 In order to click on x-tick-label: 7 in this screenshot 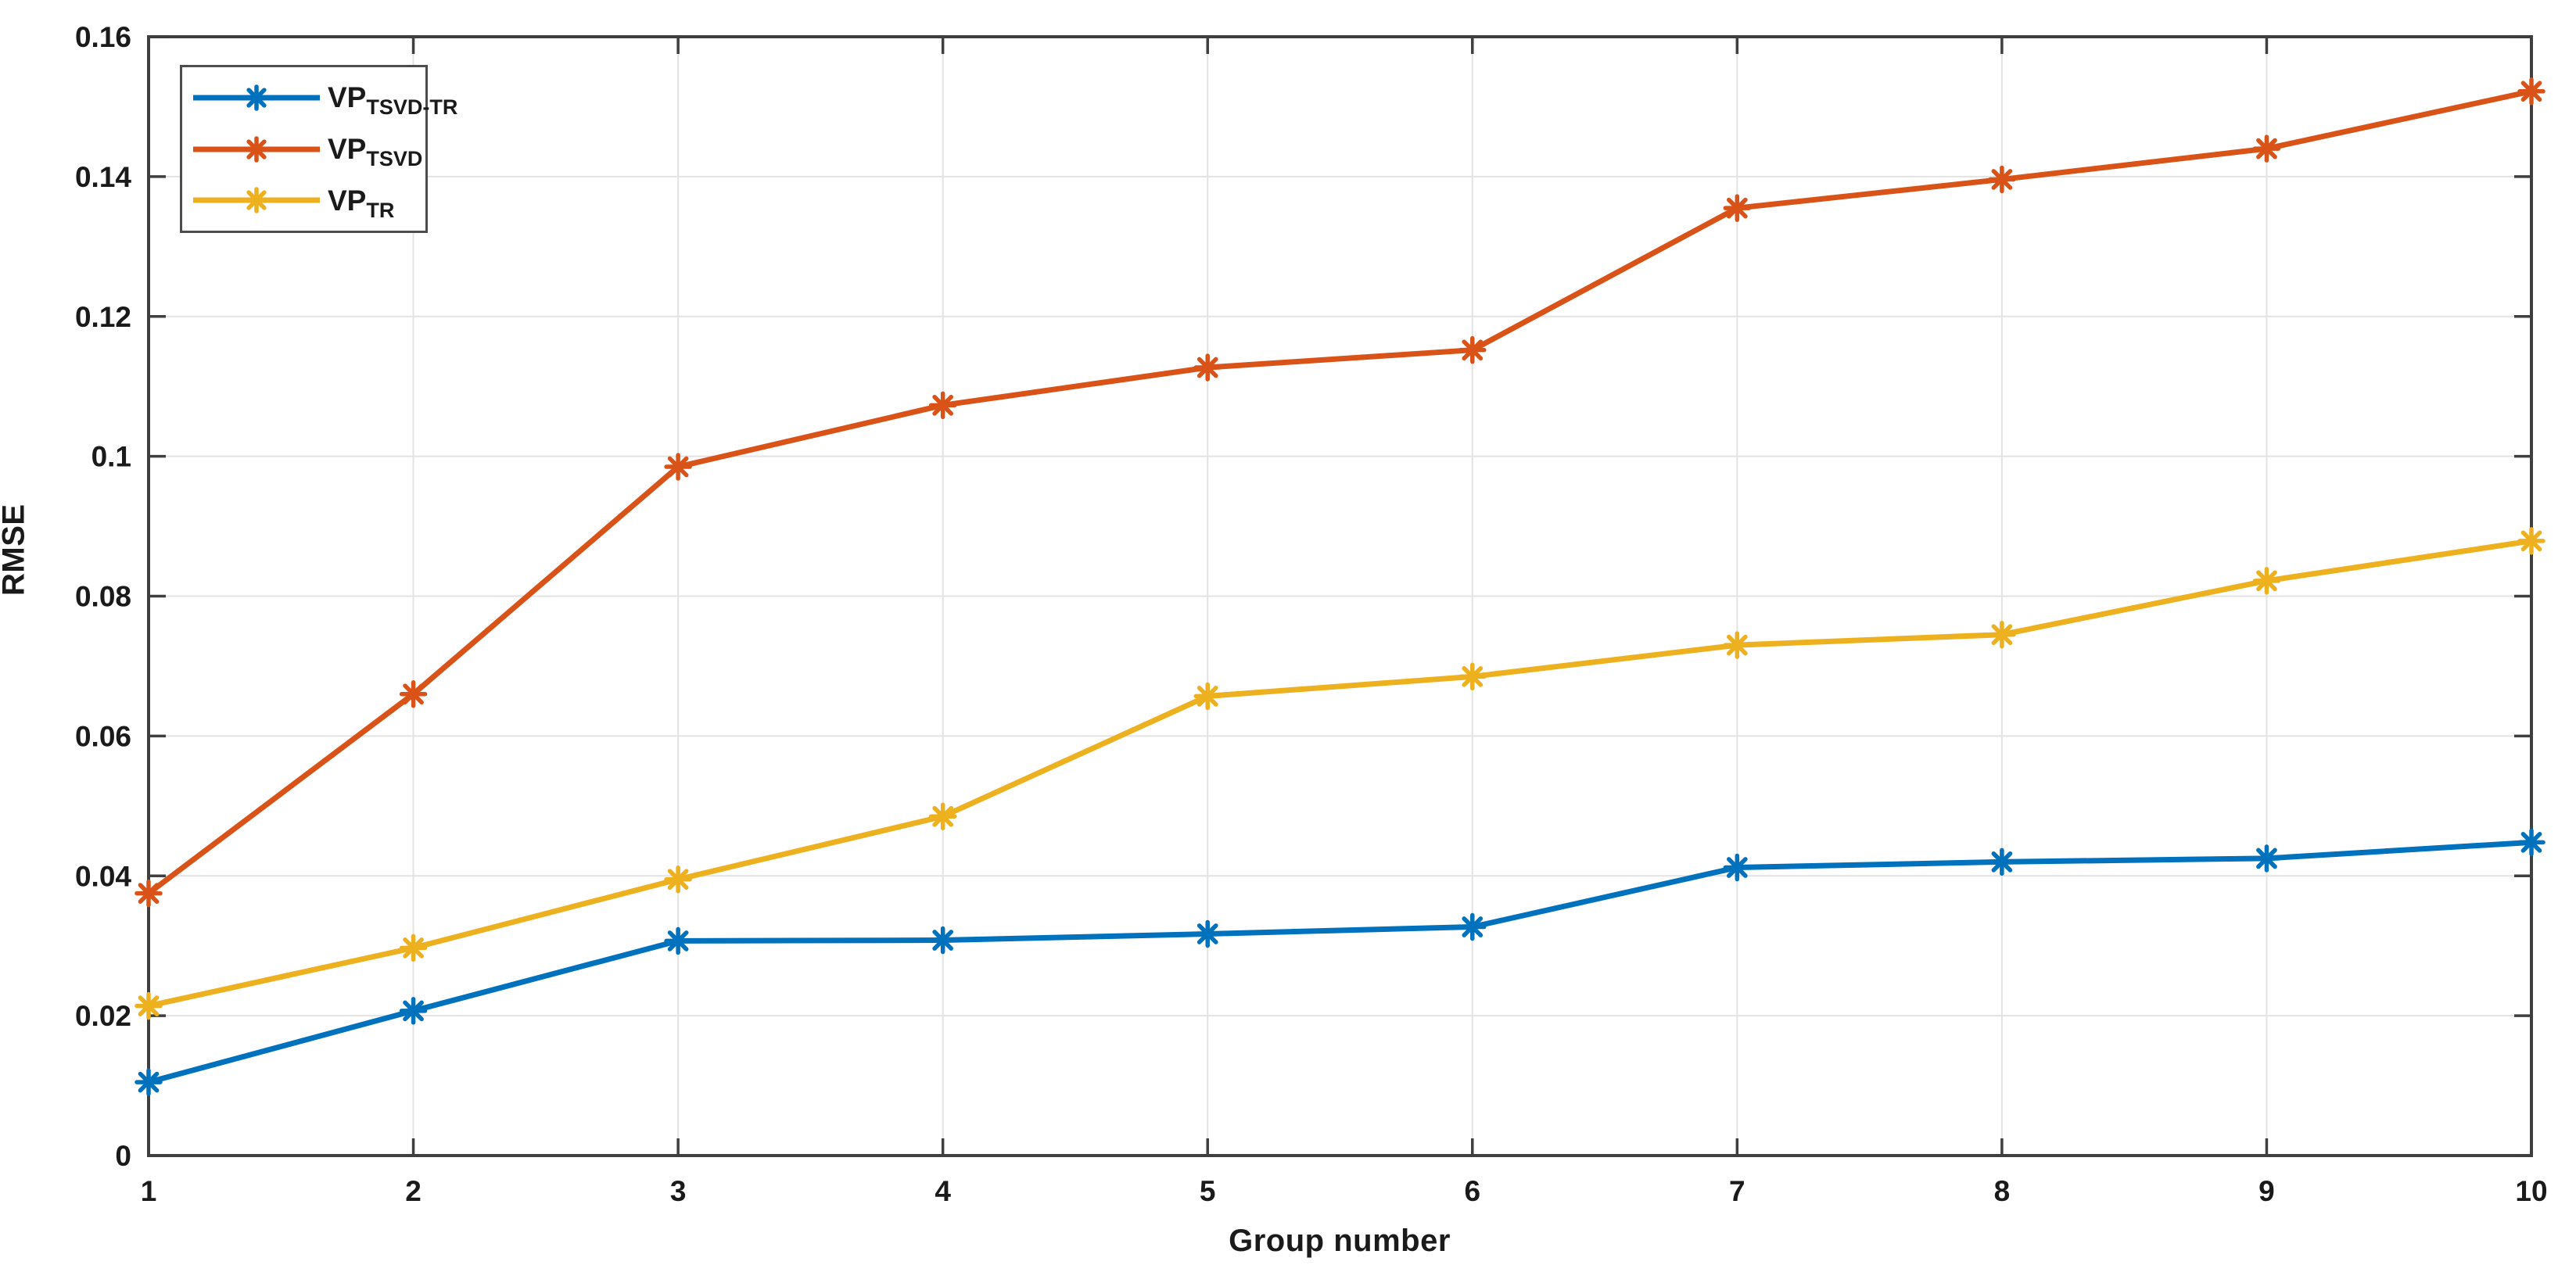, I will do `click(1737, 1191)`.